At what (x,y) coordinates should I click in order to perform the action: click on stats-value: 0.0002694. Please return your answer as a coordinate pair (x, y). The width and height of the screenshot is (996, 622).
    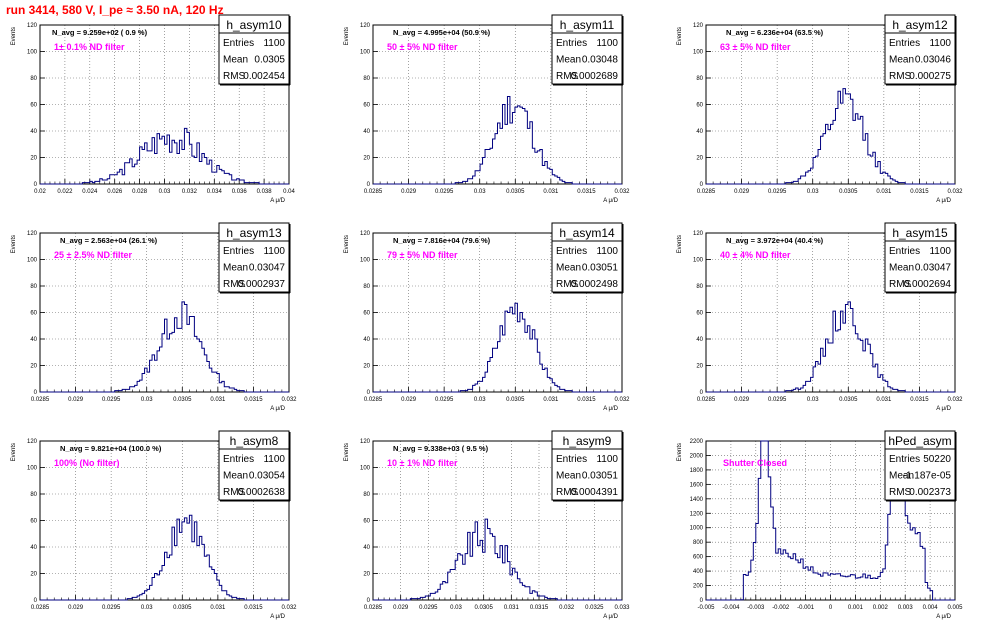
    Looking at the image, I should click on (928, 284).